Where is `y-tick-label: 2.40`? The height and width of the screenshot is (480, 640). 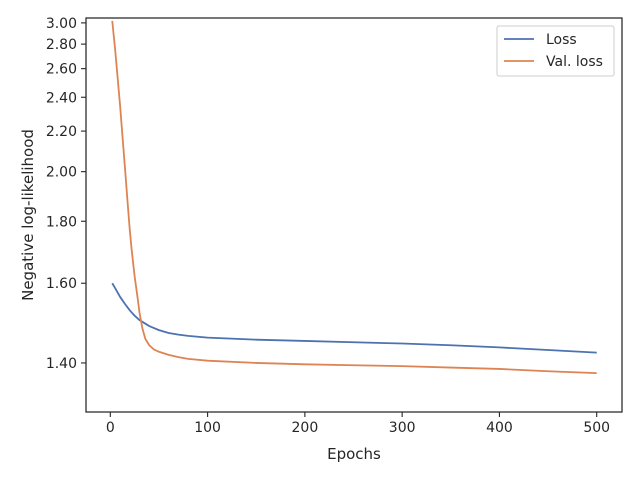 y-tick-label: 2.40 is located at coordinates (61, 98).